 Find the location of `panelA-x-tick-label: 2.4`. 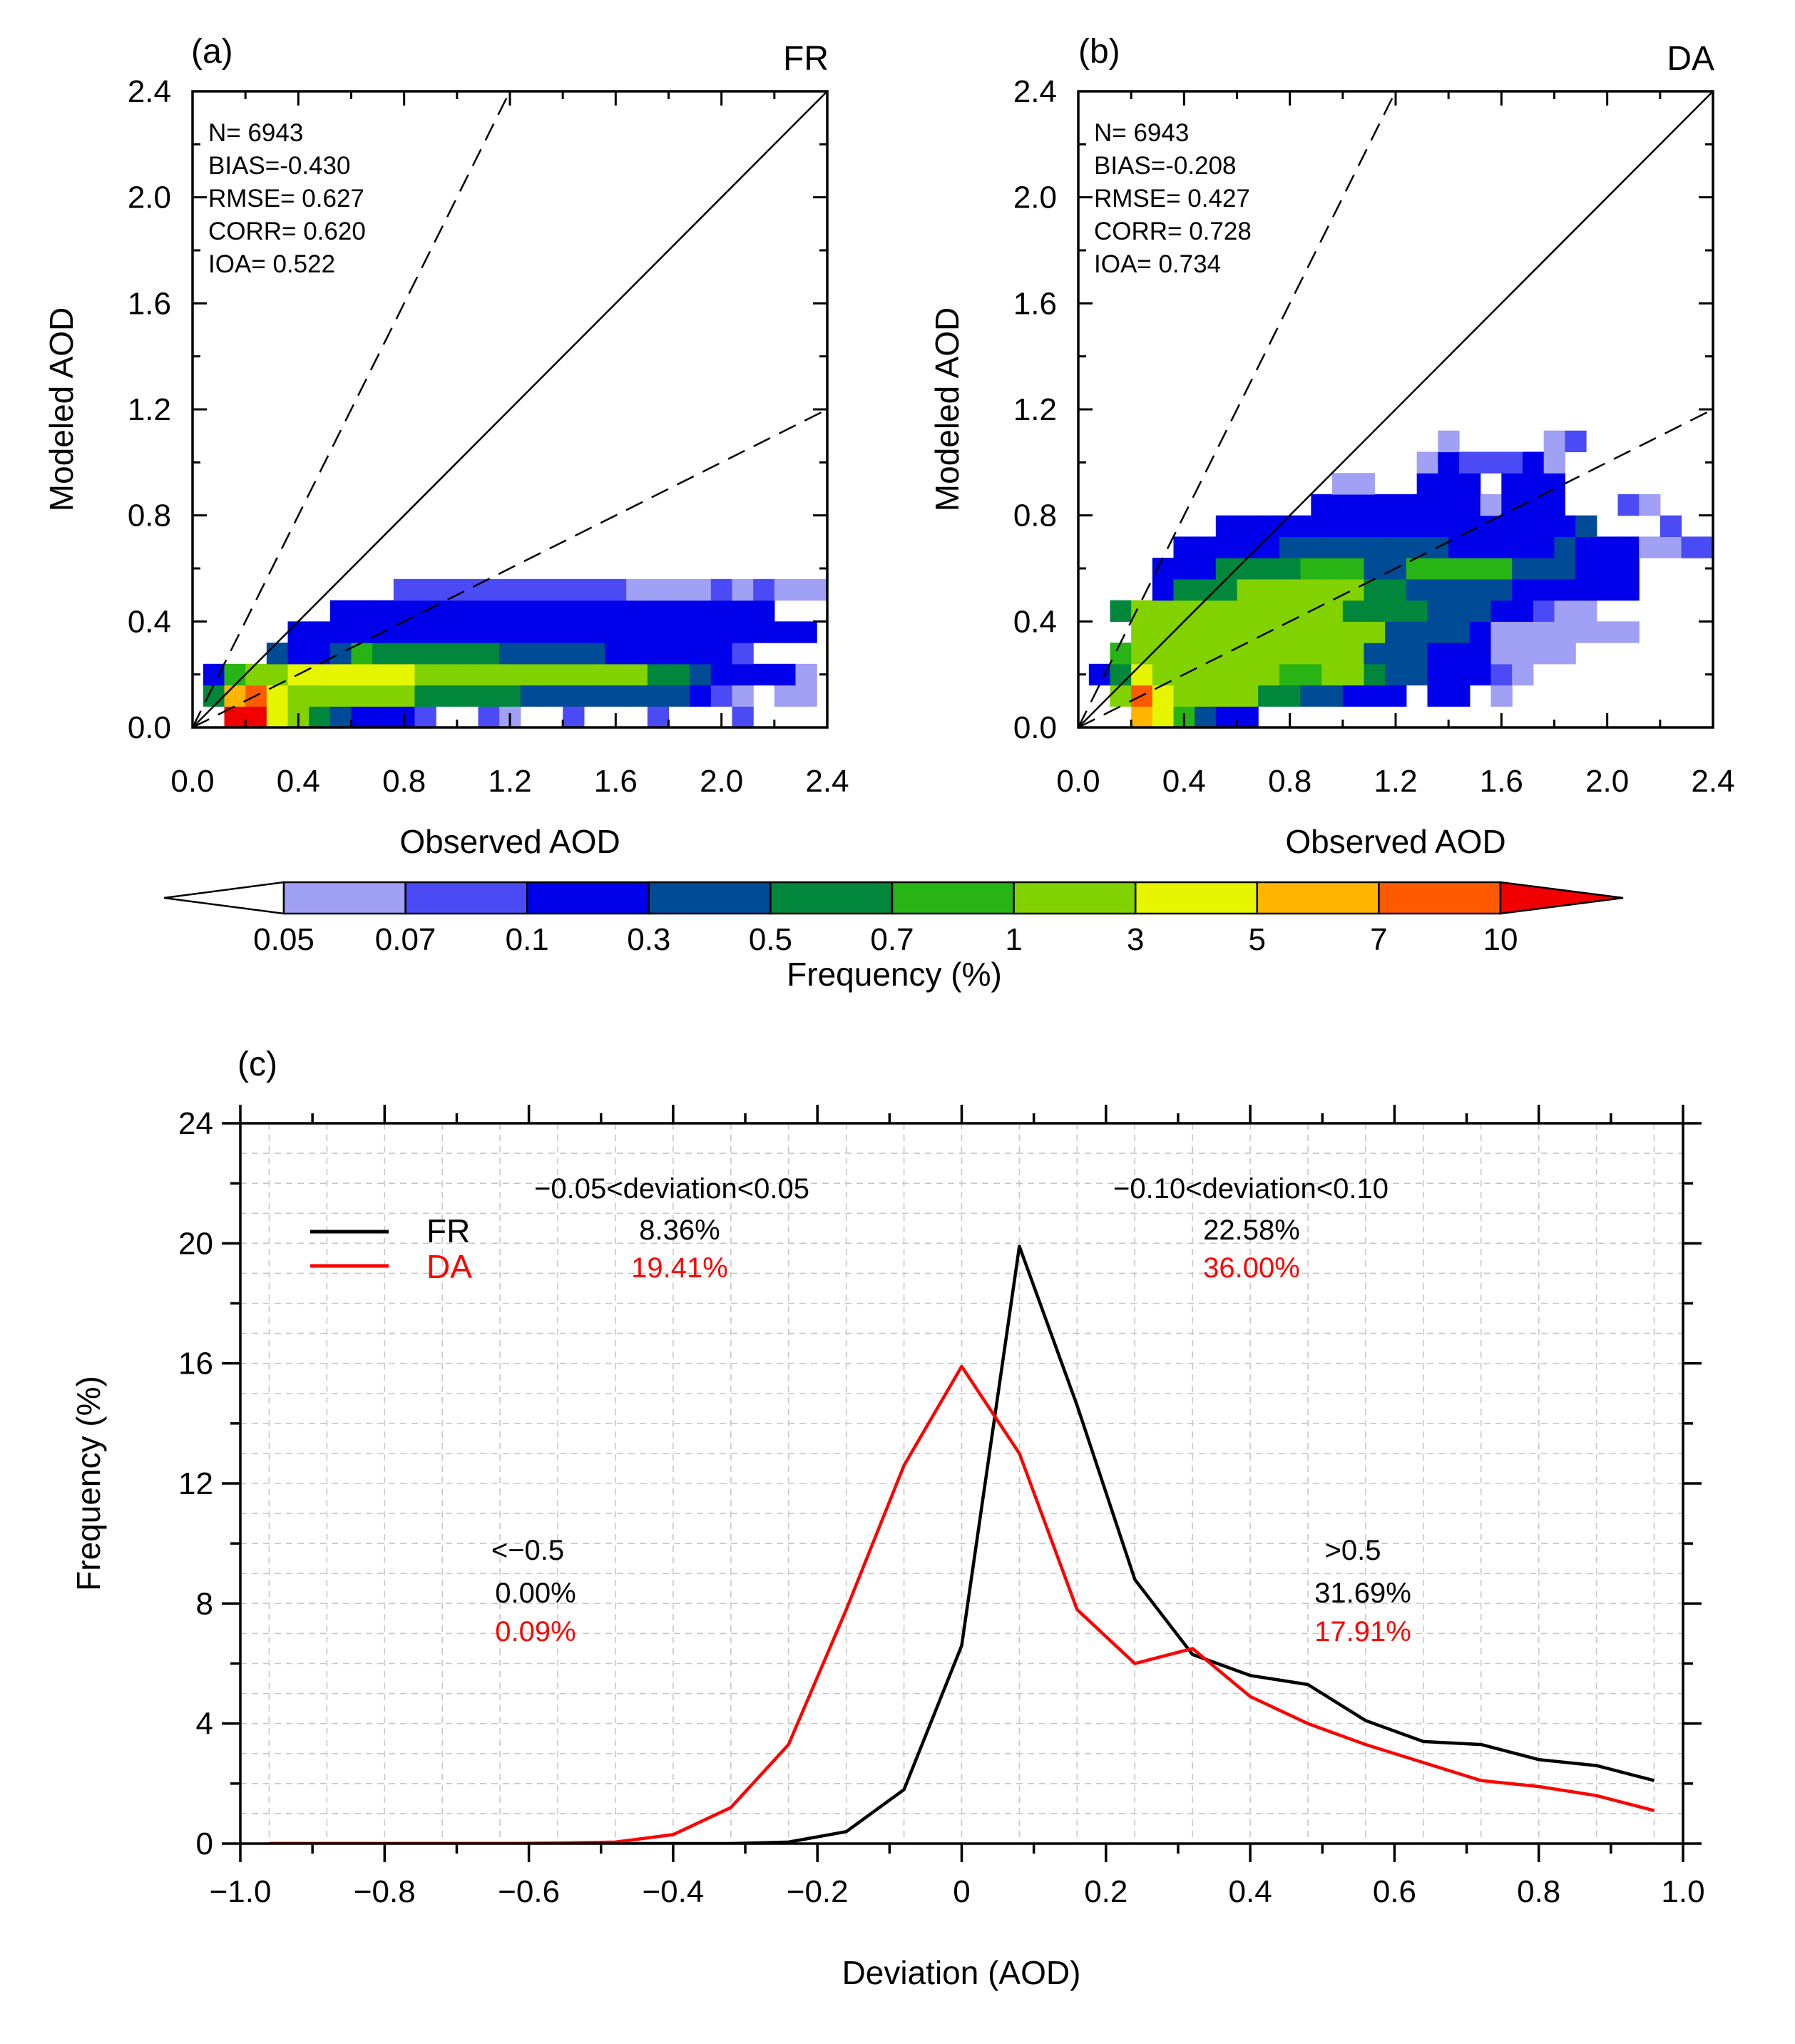

panelA-x-tick-label: 2.4 is located at coordinates (827, 781).